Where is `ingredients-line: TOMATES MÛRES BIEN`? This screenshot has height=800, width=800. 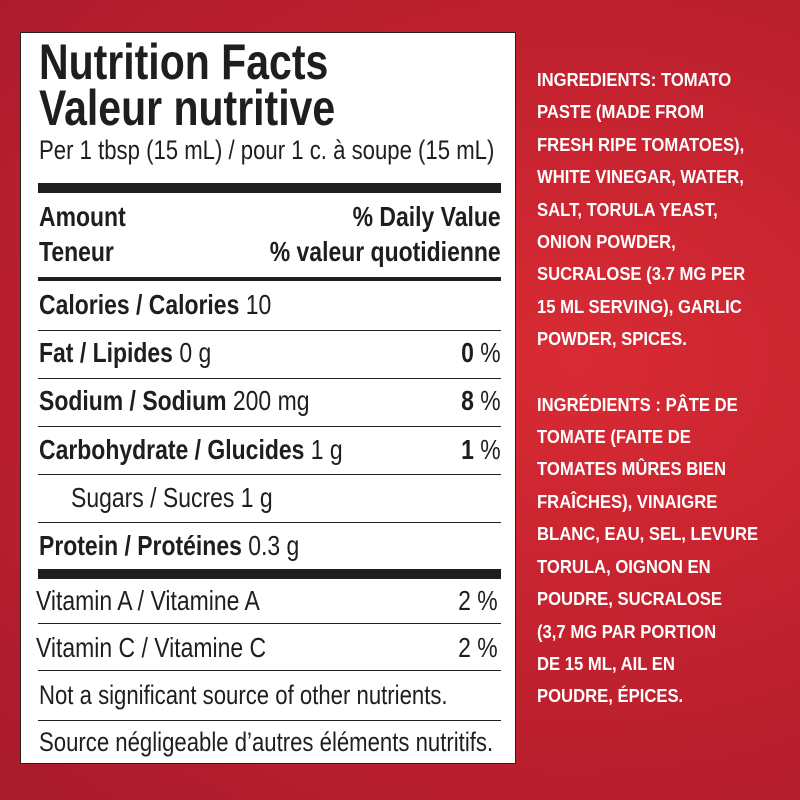
ingredients-line: TOMATES MÛRES BIEN is located at coordinates (632, 469).